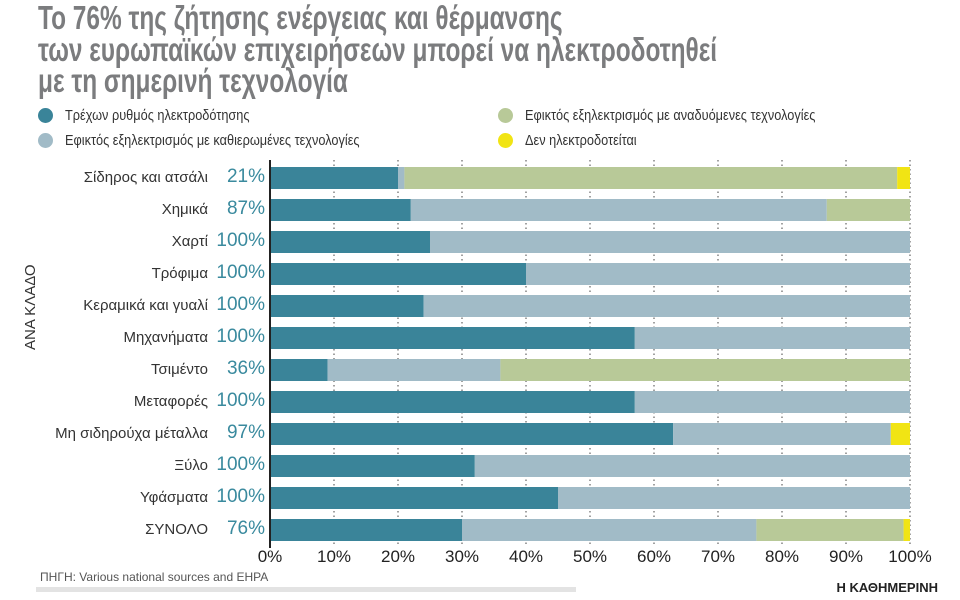 The image size is (960, 600). I want to click on category-total-label: 76%, so click(245, 528).